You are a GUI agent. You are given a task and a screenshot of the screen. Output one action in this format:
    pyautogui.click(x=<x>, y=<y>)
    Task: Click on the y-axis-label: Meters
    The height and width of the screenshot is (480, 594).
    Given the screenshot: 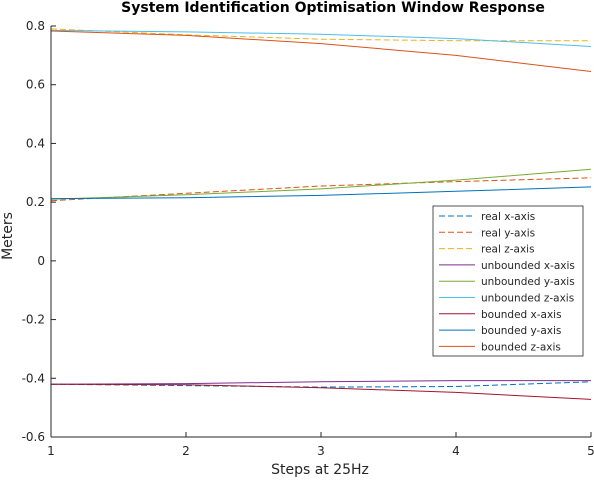 What is the action you would take?
    pyautogui.click(x=8, y=236)
    